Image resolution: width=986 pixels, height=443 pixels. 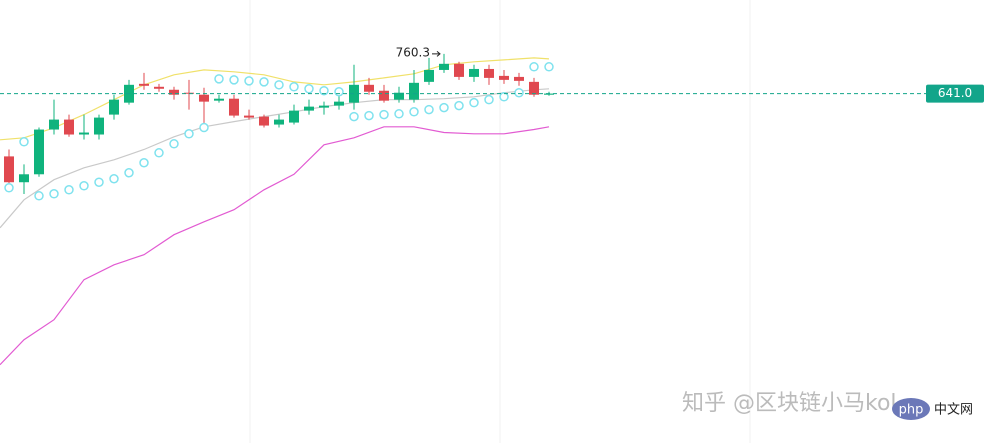 I want to click on badge-text: 中文网, so click(x=953, y=410).